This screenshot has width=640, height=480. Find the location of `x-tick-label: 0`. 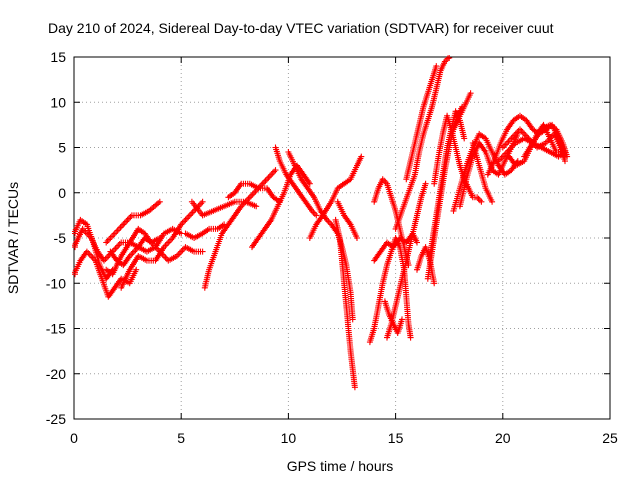

x-tick-label: 0 is located at coordinates (74, 438).